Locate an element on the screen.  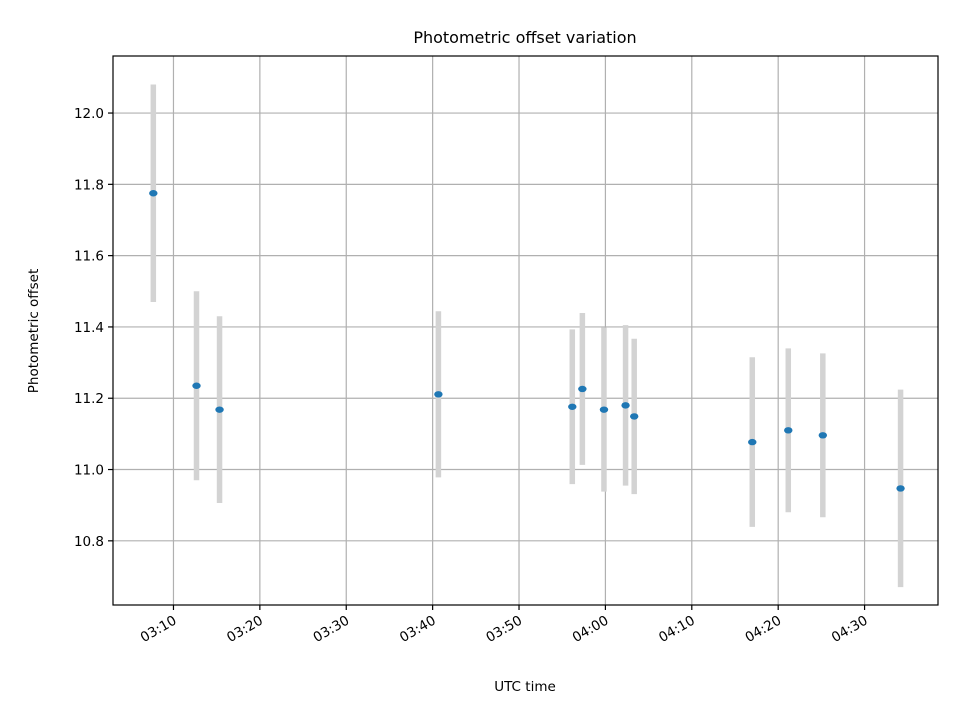
x-tick-label: 03:10 is located at coordinates (159, 629).